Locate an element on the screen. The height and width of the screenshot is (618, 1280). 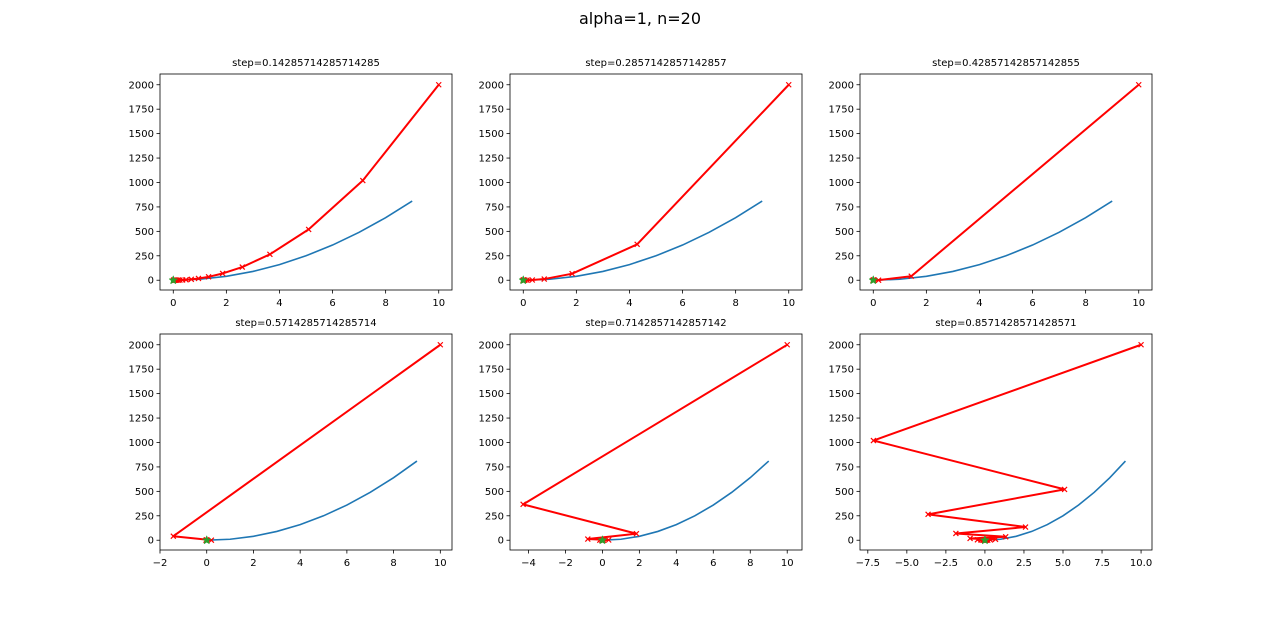
x-tick-label: 5.0 is located at coordinates (1063, 563).